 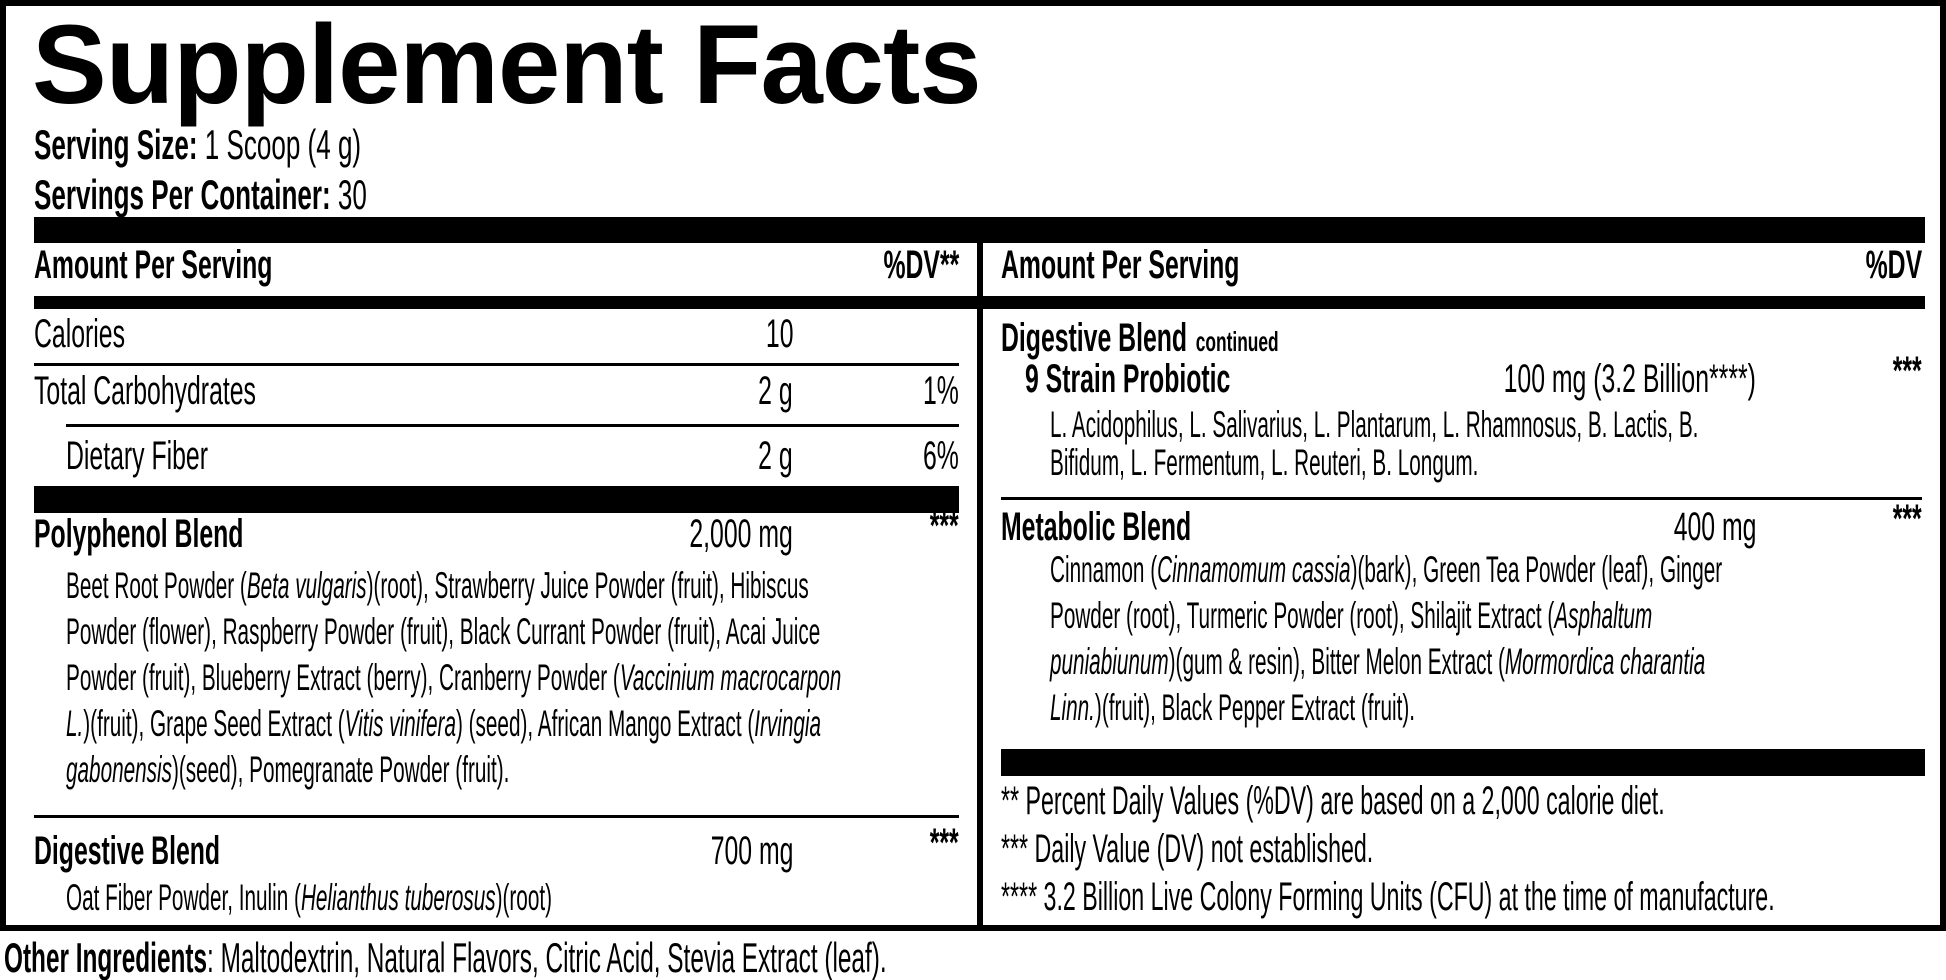 What do you see at coordinates (153, 265) in the screenshot?
I see `left-amount-per-serving-header: Amount Per Serving` at bounding box center [153, 265].